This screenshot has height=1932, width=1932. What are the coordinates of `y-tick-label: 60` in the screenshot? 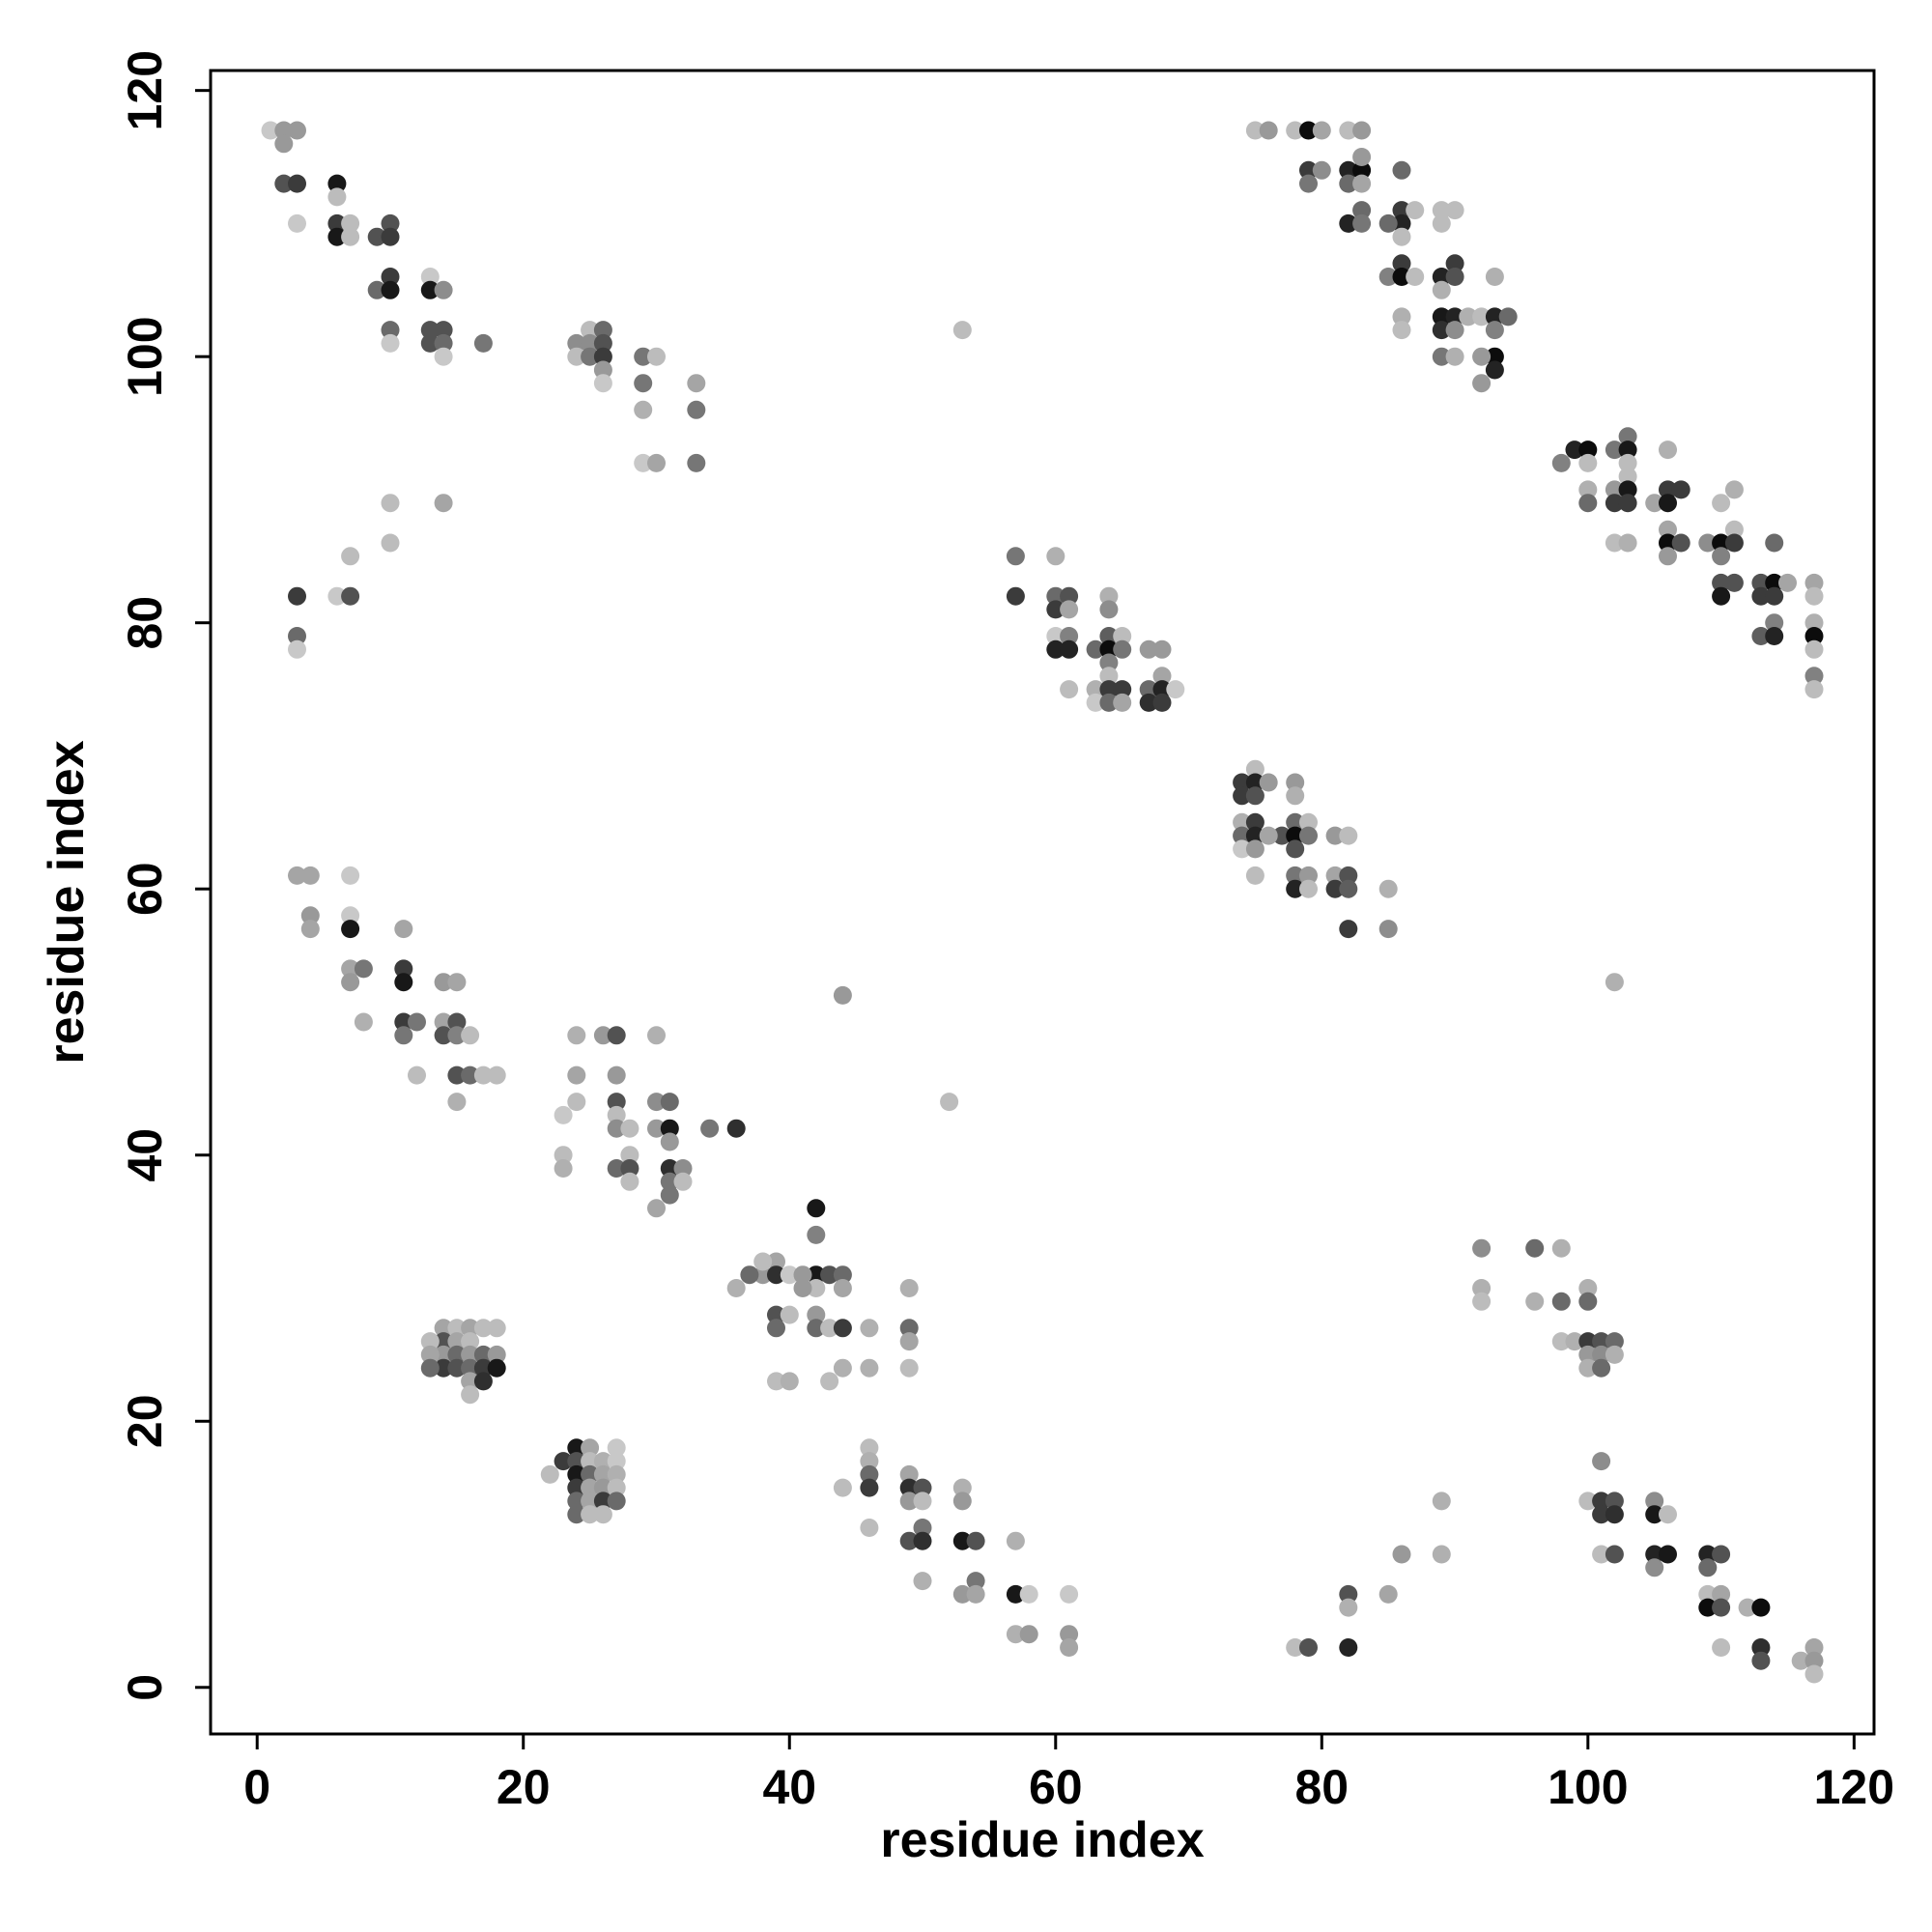 It's located at (145, 889).